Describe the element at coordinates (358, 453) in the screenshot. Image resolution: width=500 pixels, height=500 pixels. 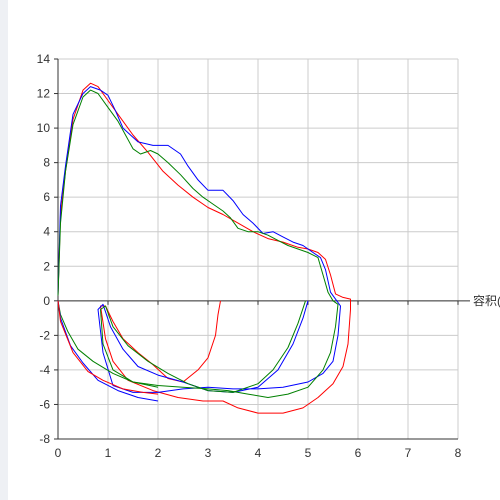
I see `x-tick-label: 6` at that location.